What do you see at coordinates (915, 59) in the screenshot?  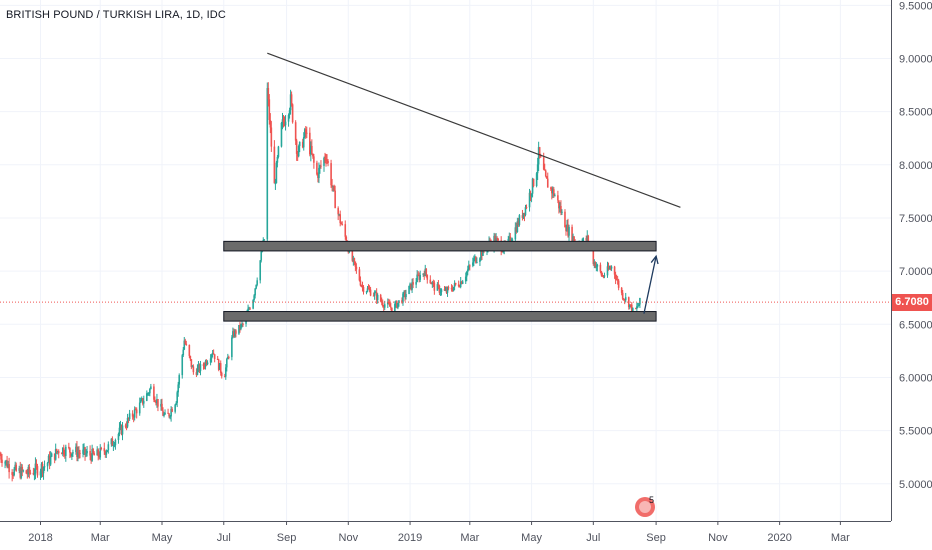 I see `y-tick-label: 9.0000` at bounding box center [915, 59].